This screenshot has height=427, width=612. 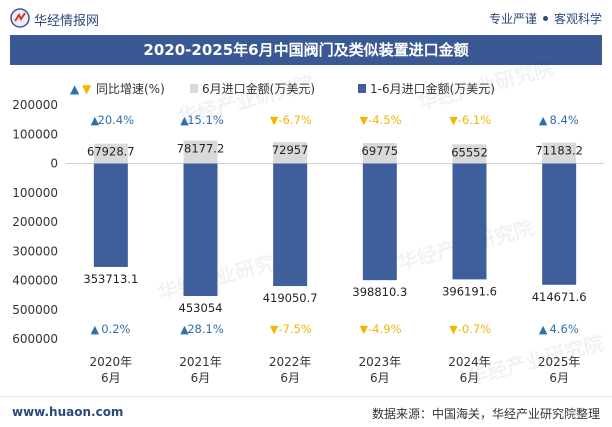 What do you see at coordinates (485, 414) in the screenshot?
I see `data-source: 数据来源：中国海关，华经产业研究院整理` at bounding box center [485, 414].